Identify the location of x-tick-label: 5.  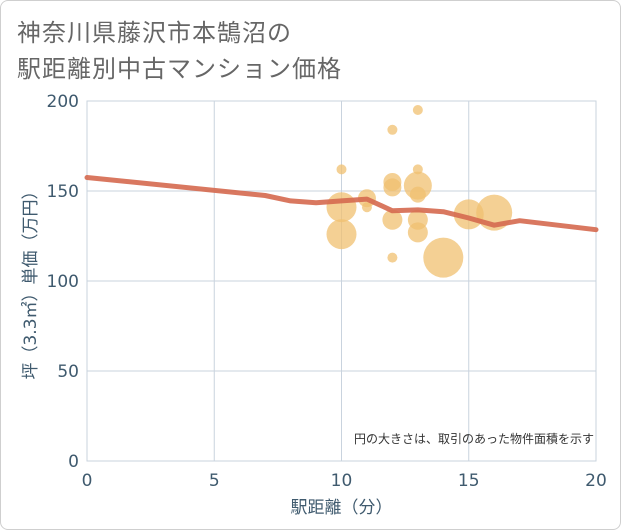
(214, 481).